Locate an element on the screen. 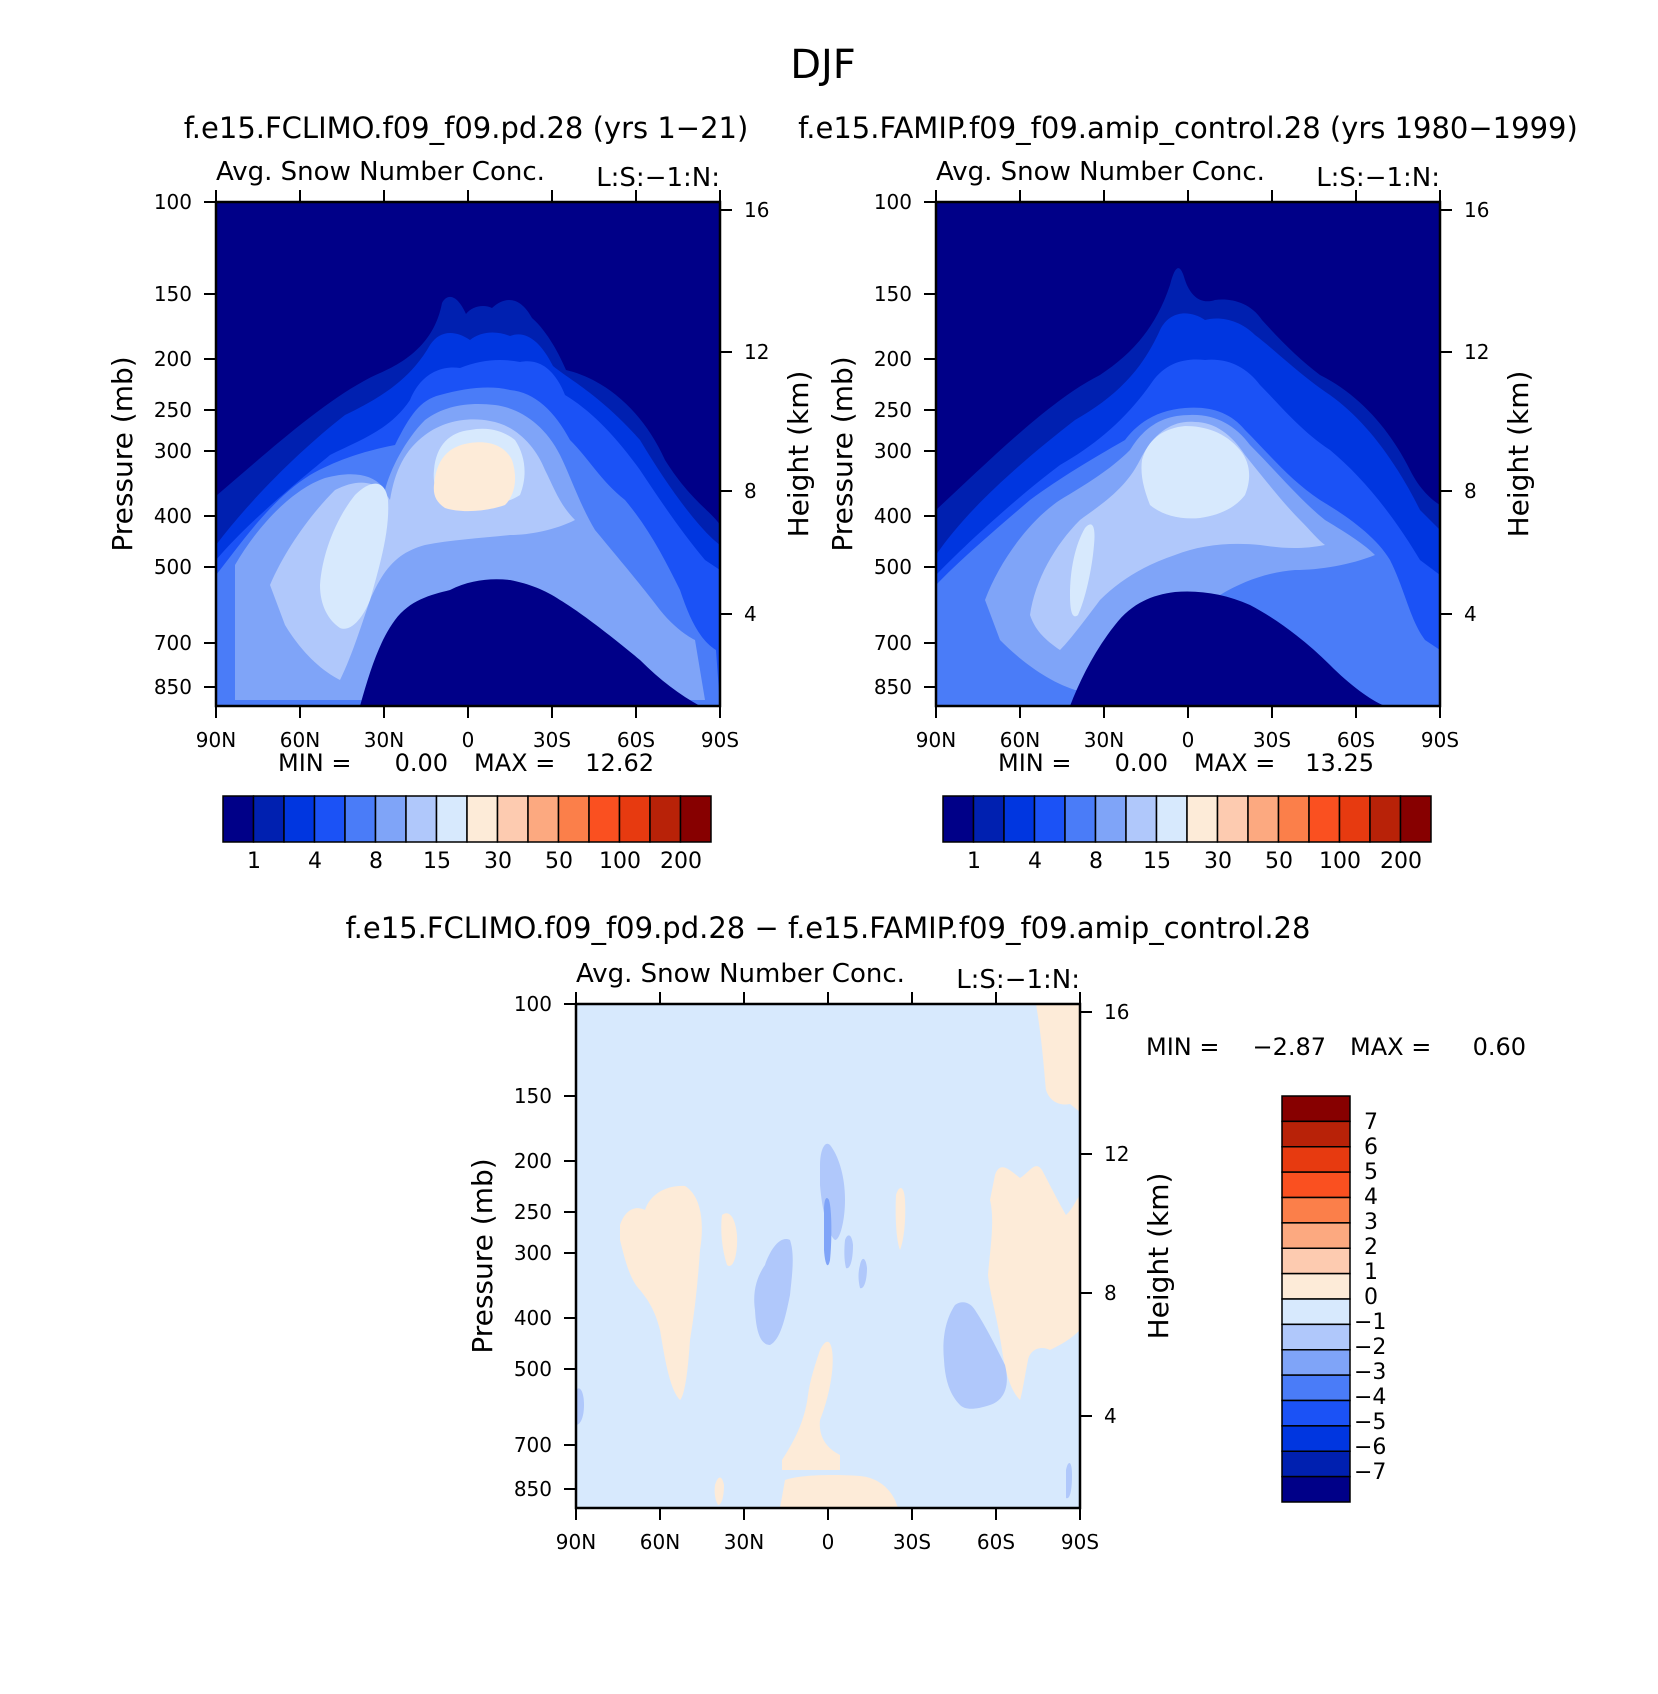  colorbar-label: 6 is located at coordinates (1371, 1147).